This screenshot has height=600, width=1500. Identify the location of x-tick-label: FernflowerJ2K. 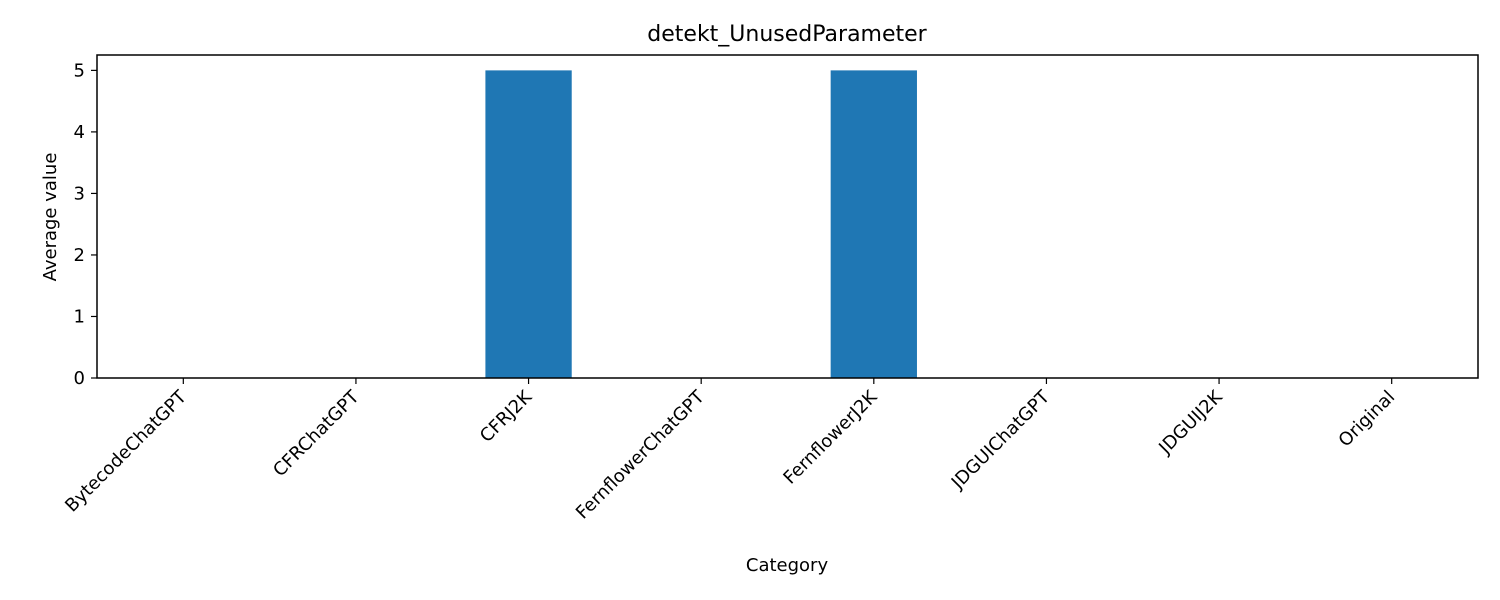
(830, 437).